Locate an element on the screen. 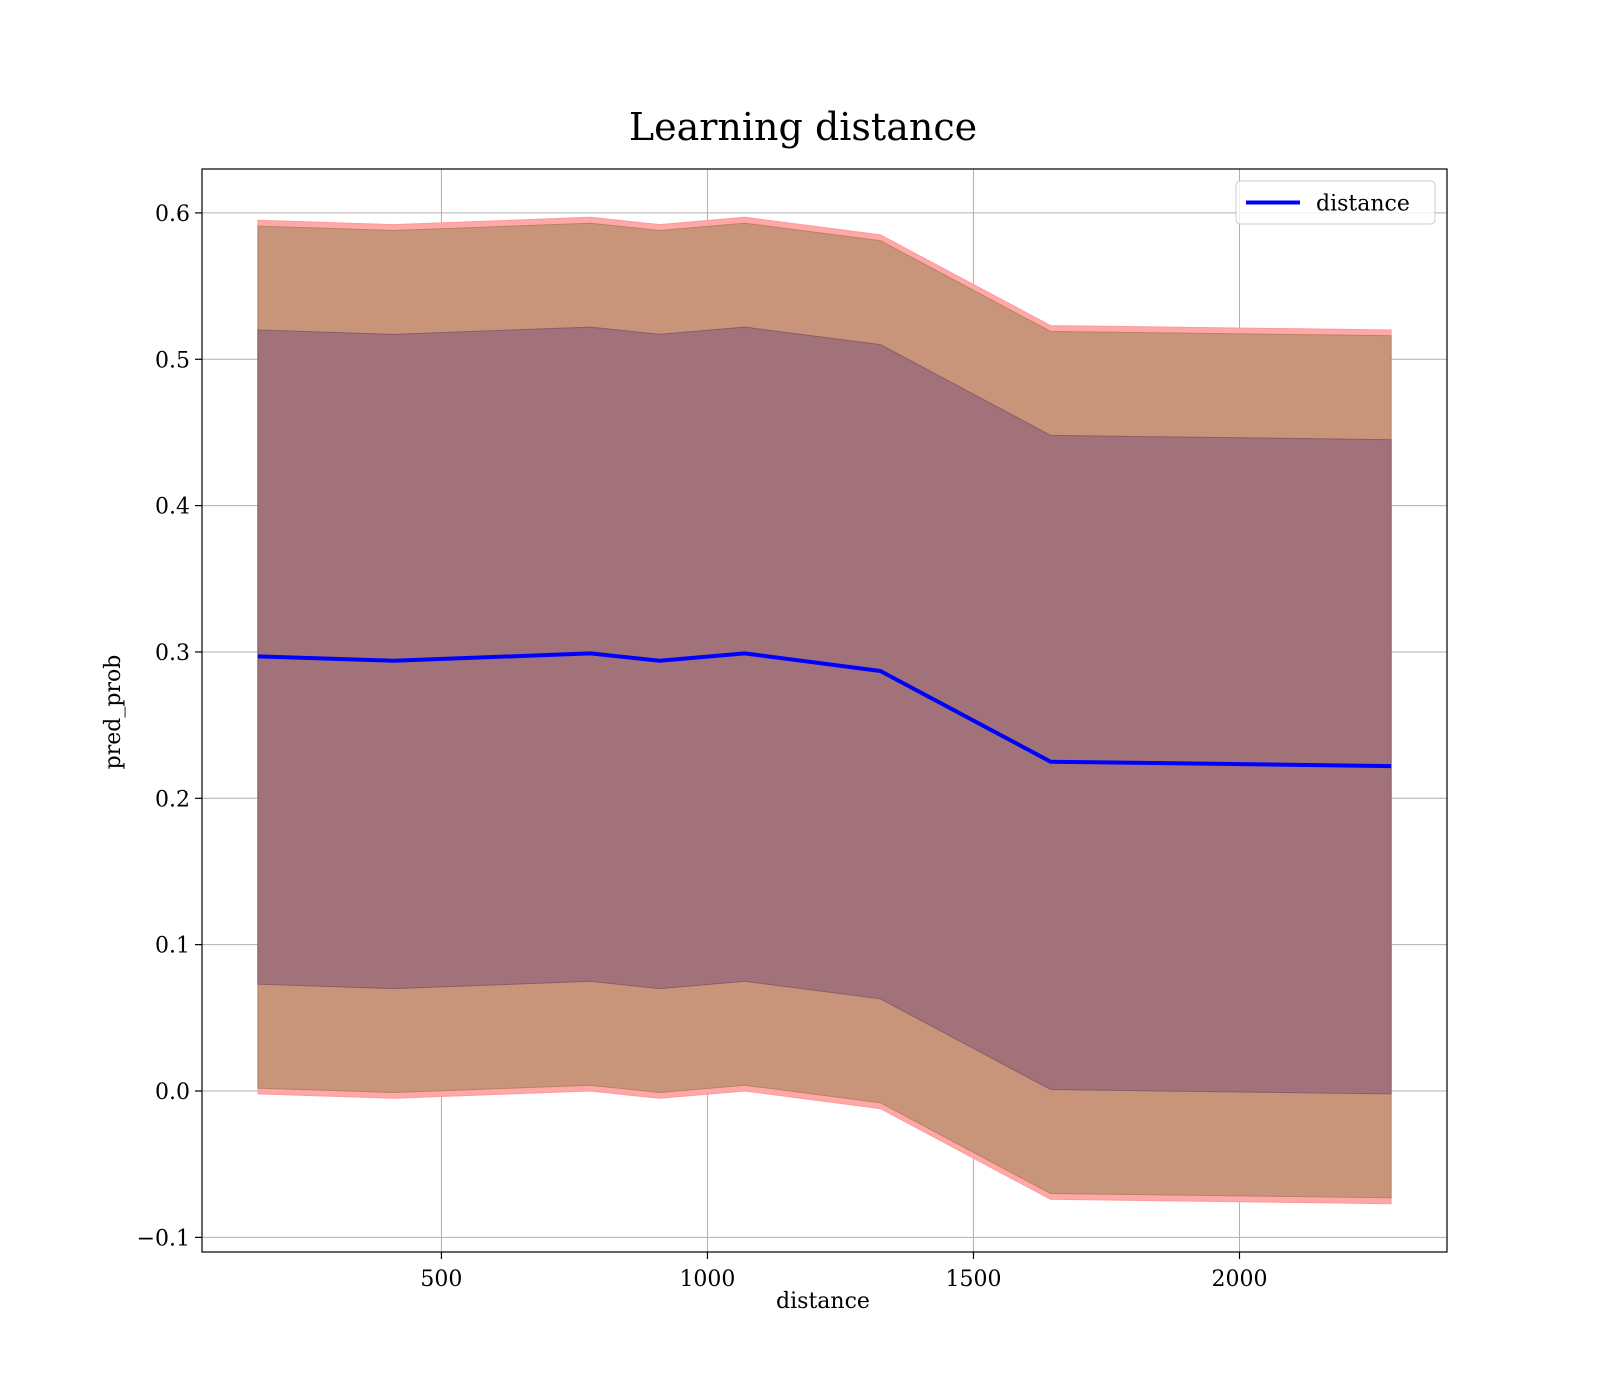 The height and width of the screenshot is (1400, 1600). y-tick-label: 0.0 is located at coordinates (172, 1092).